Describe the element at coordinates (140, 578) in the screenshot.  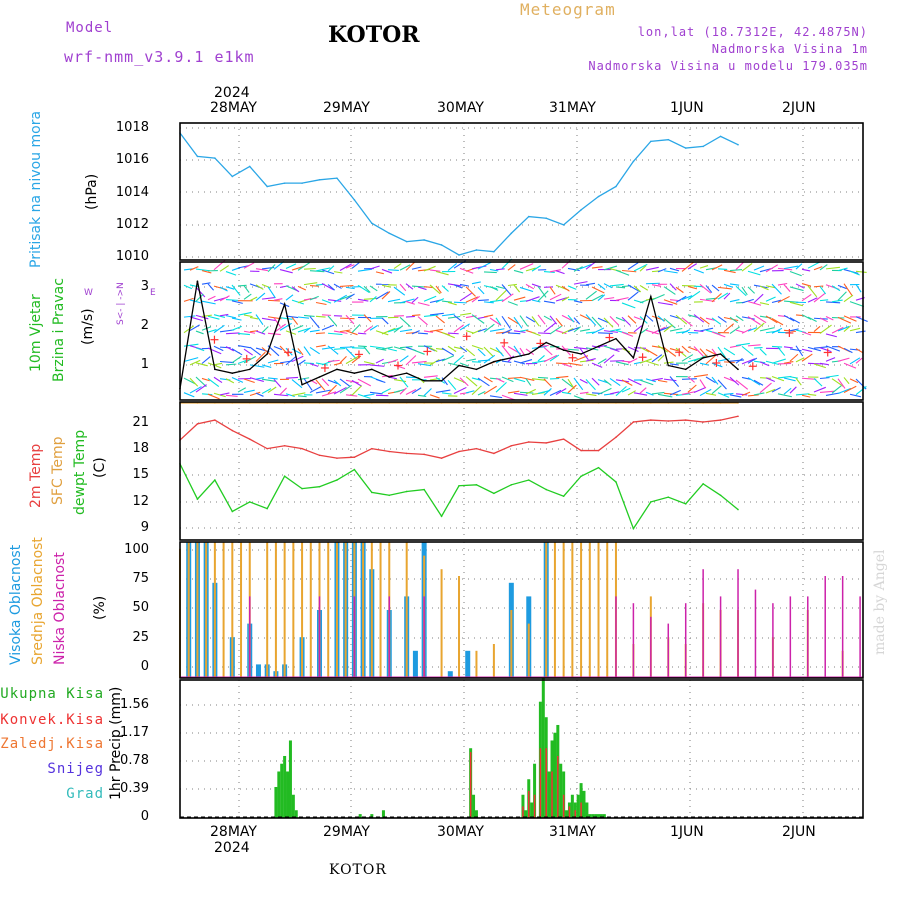
I see `cloud-tick: 75` at that location.